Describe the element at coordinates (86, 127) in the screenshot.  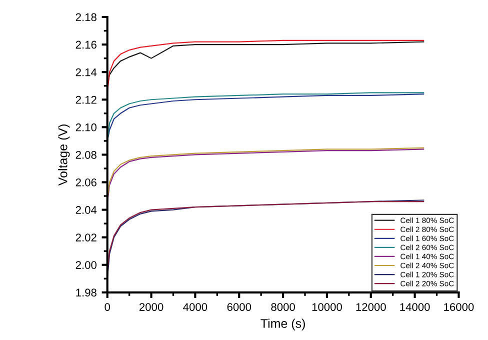
I see `y-tick-label: 2.10` at that location.